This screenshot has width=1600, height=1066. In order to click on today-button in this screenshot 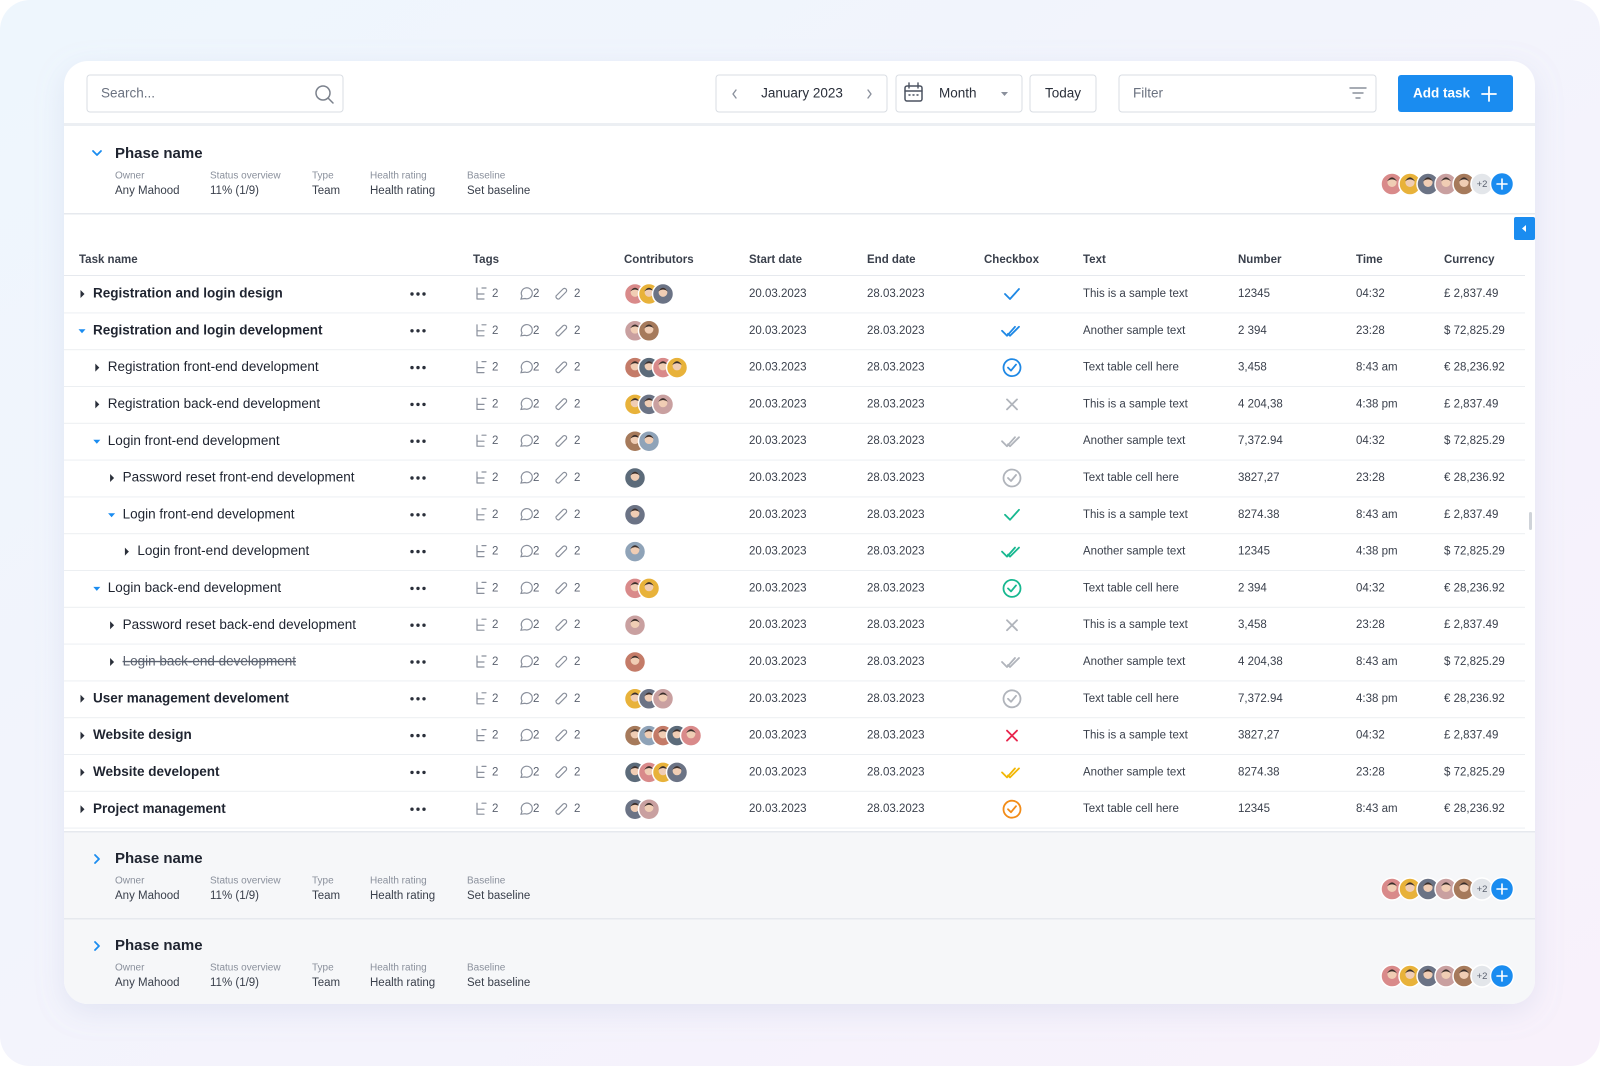, I will do `click(1063, 93)`.